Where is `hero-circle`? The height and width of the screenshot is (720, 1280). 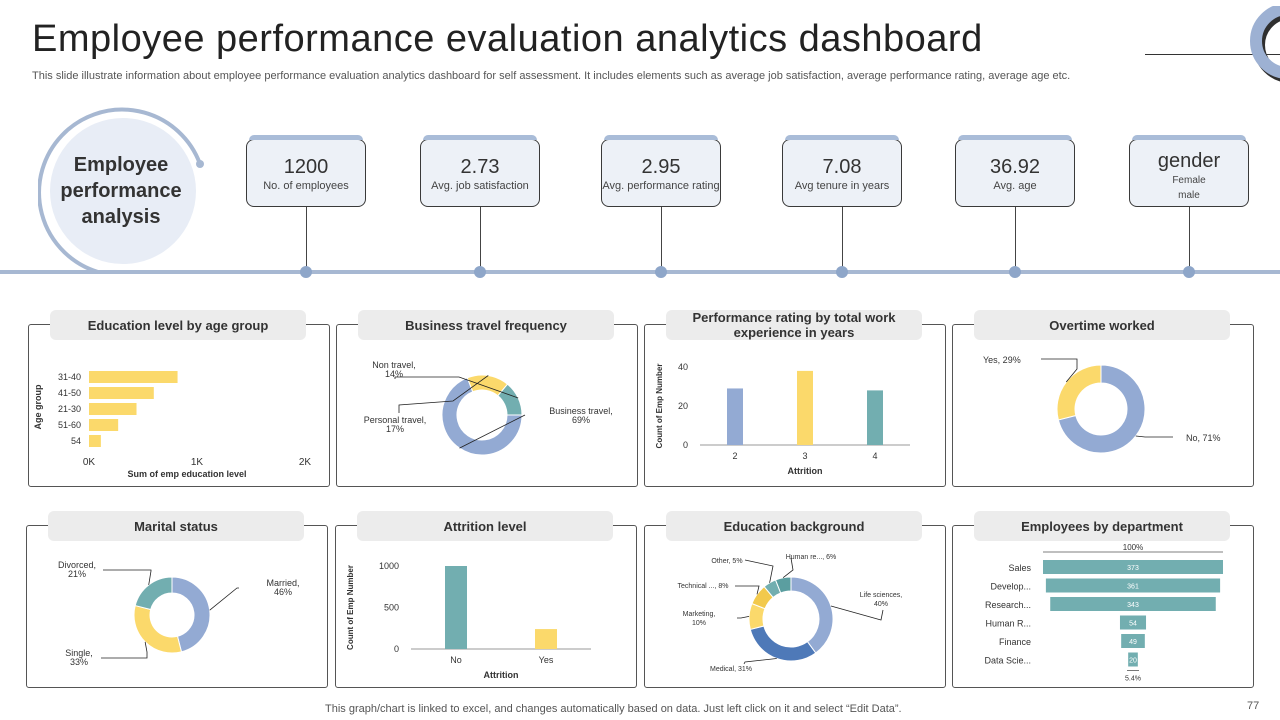
hero-circle is located at coordinates (121, 190).